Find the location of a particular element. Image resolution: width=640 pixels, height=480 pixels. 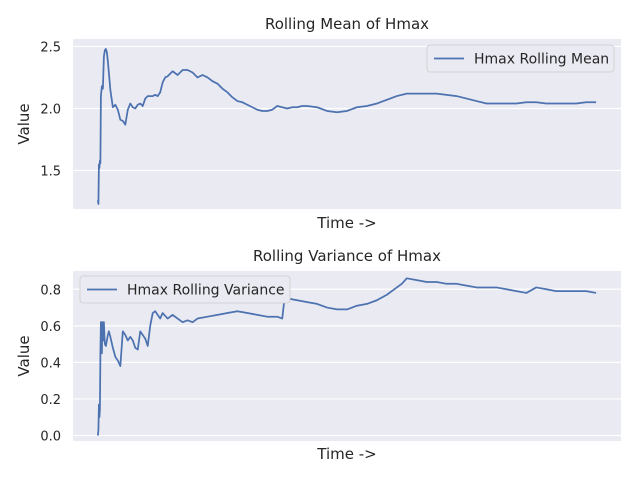

y-tick-label: 2.0 is located at coordinates (50, 109).